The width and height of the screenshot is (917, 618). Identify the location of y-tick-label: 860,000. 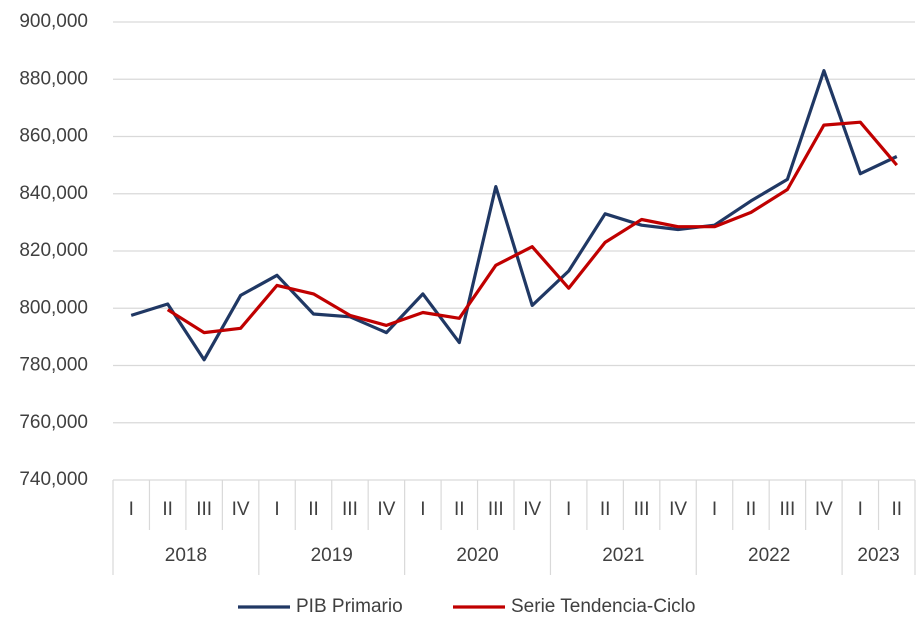
(53, 136).